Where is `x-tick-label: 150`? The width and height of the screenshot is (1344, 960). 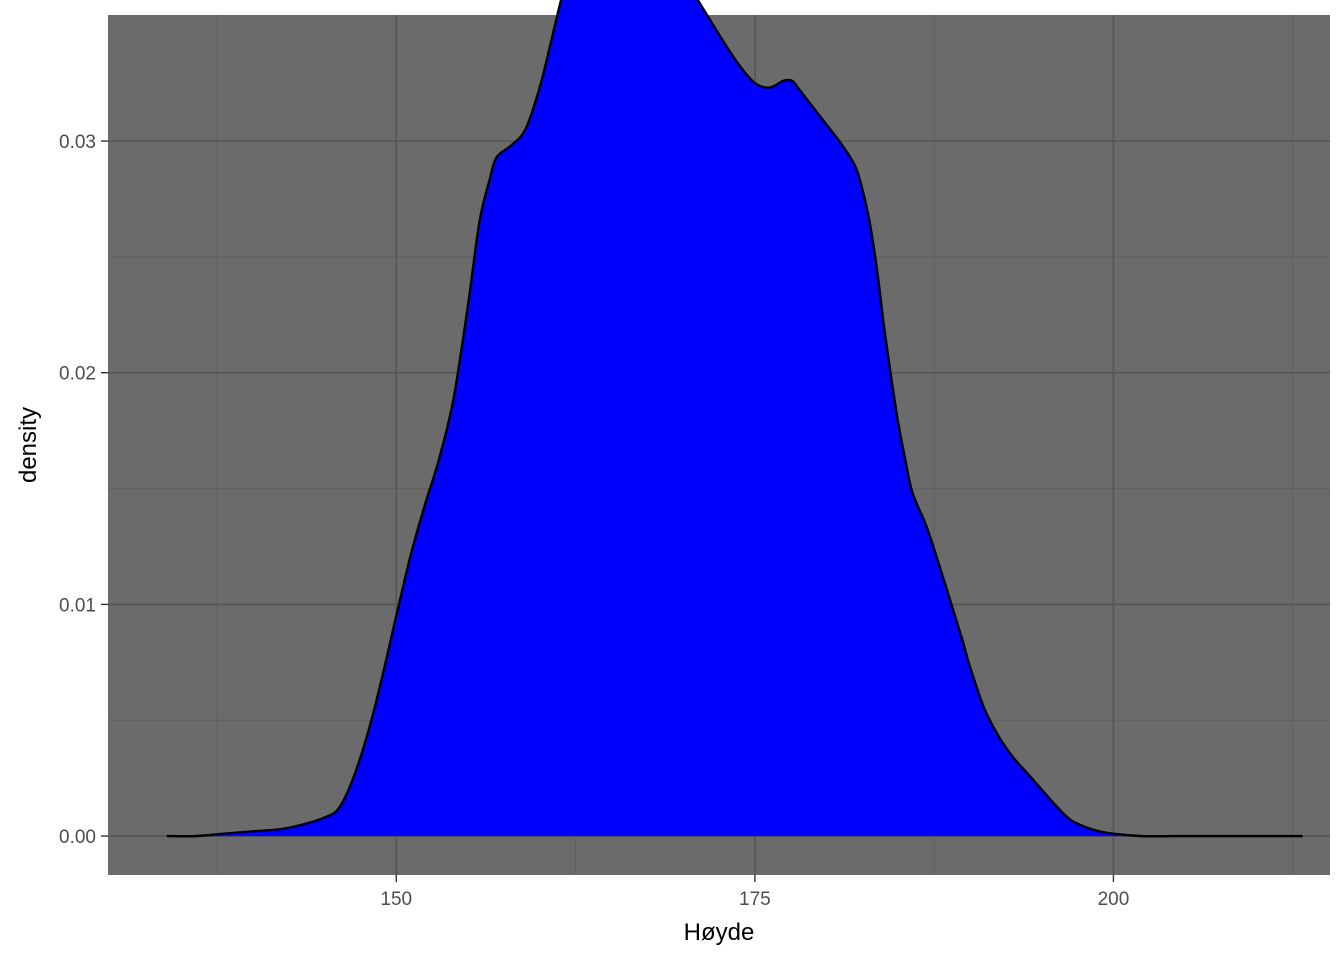 x-tick-label: 150 is located at coordinates (396, 899).